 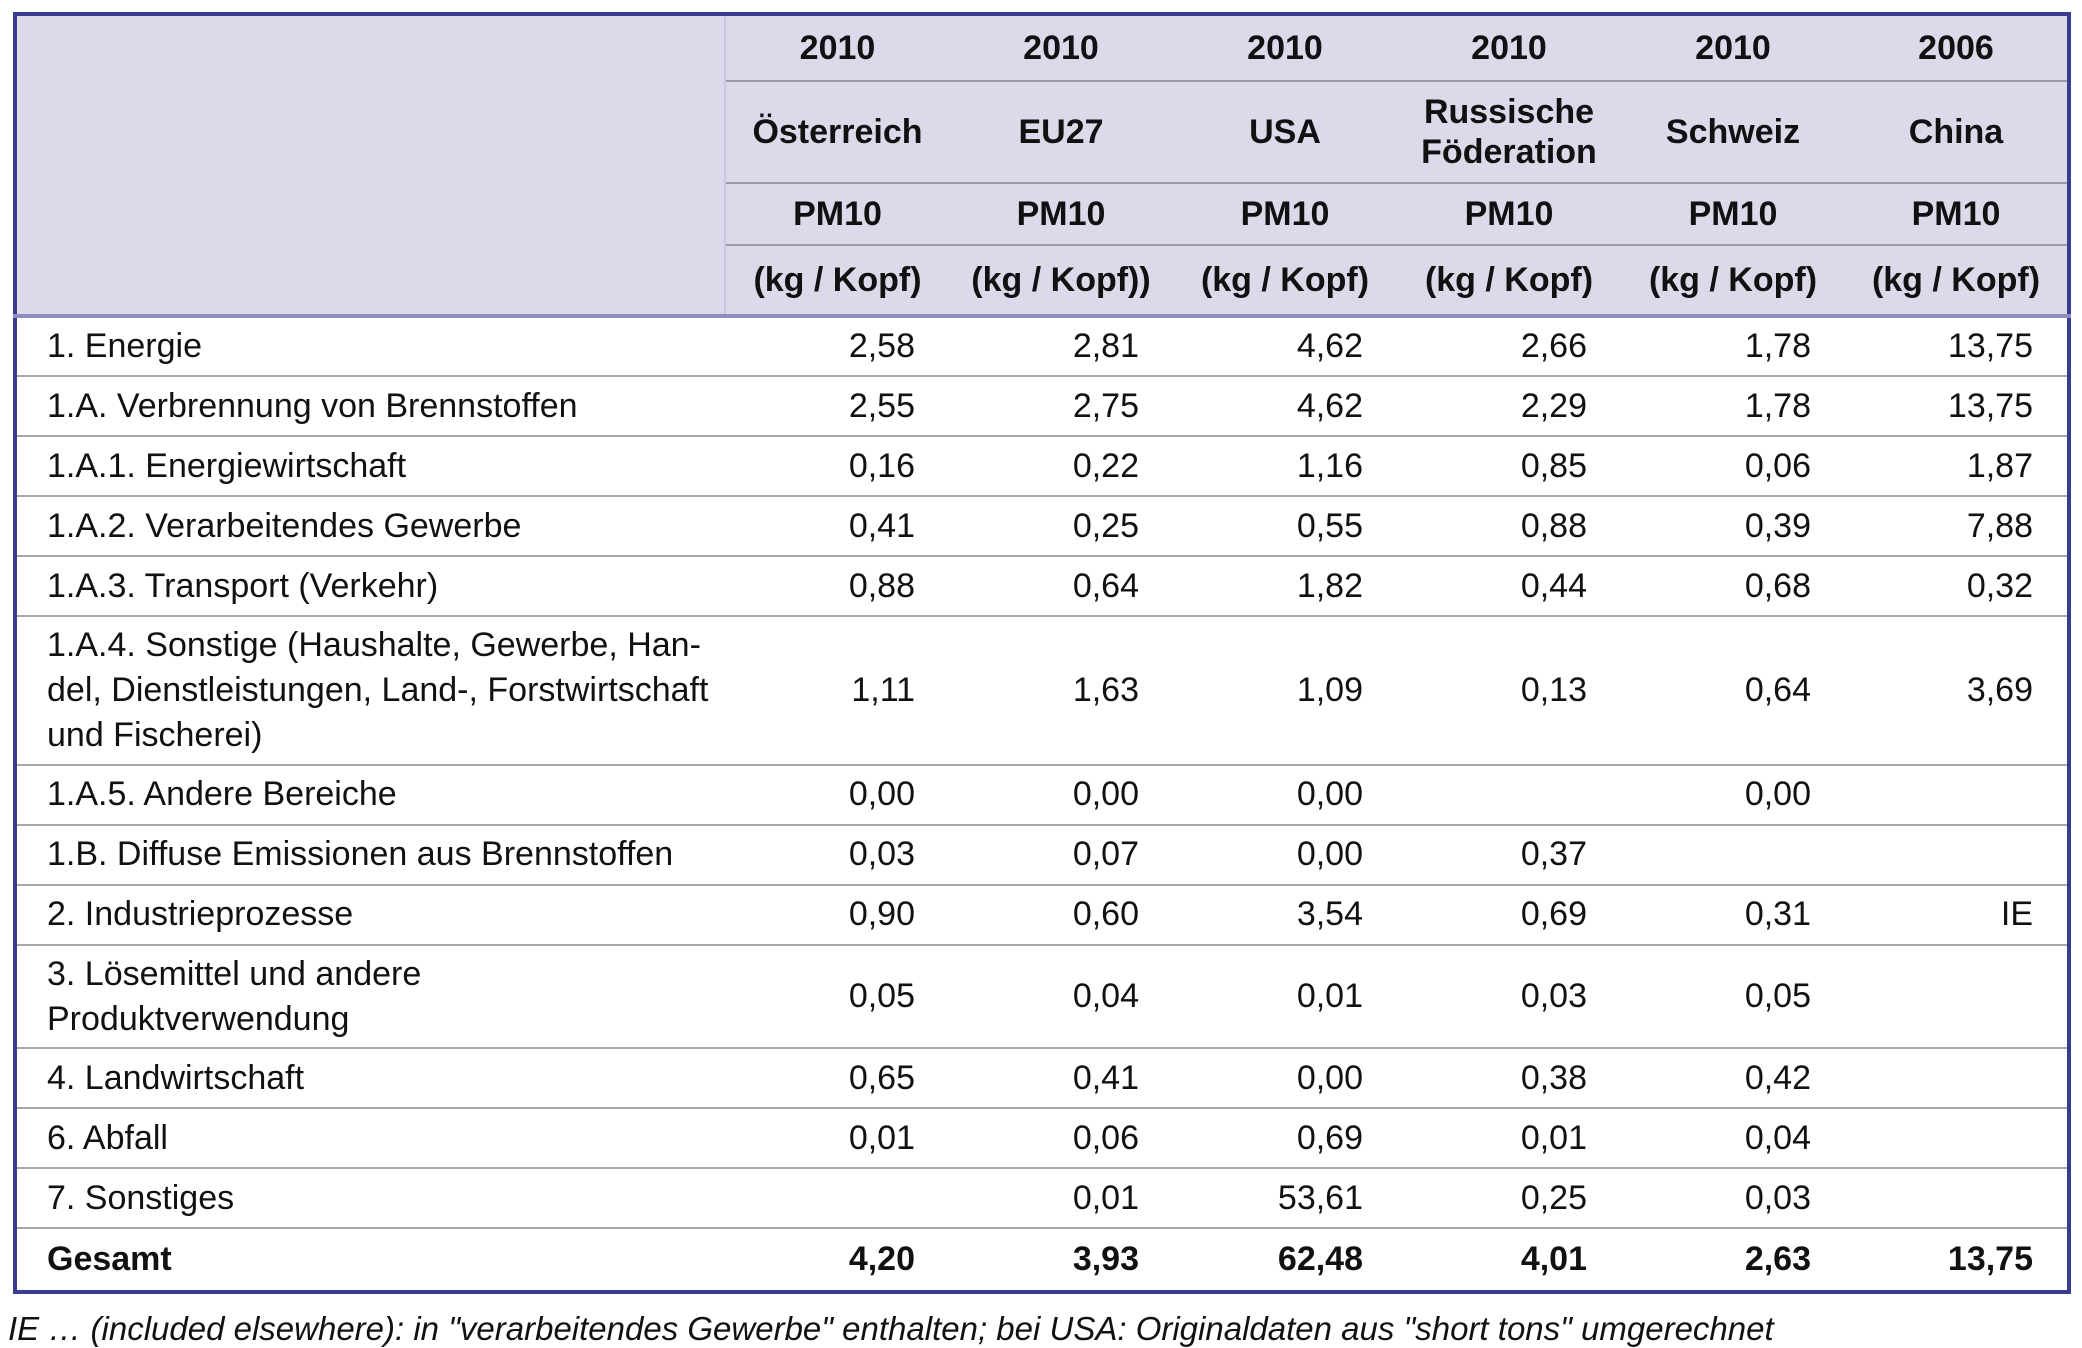 I want to click on cell-value: 2,81, so click(x=1061, y=345).